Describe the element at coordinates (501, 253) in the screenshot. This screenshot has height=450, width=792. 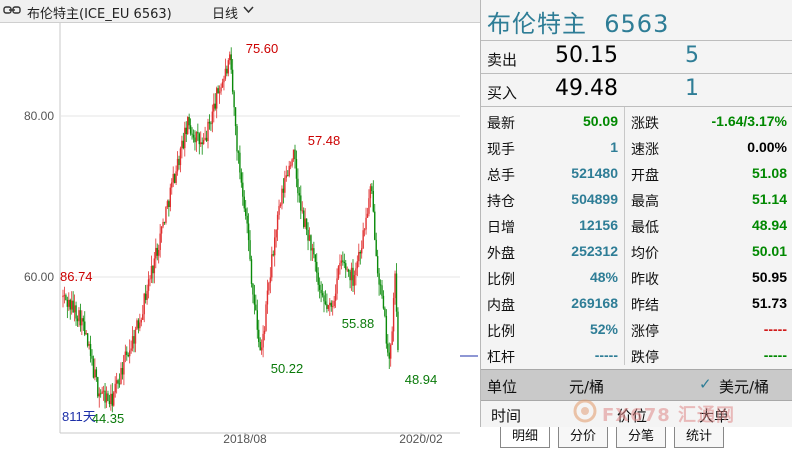
I see `quote-key: 外盘` at that location.